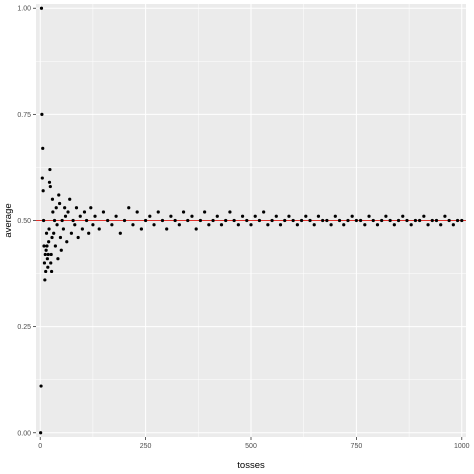 The height and width of the screenshot is (474, 474). I want to click on y-tick-label: 1.00, so click(24, 9).